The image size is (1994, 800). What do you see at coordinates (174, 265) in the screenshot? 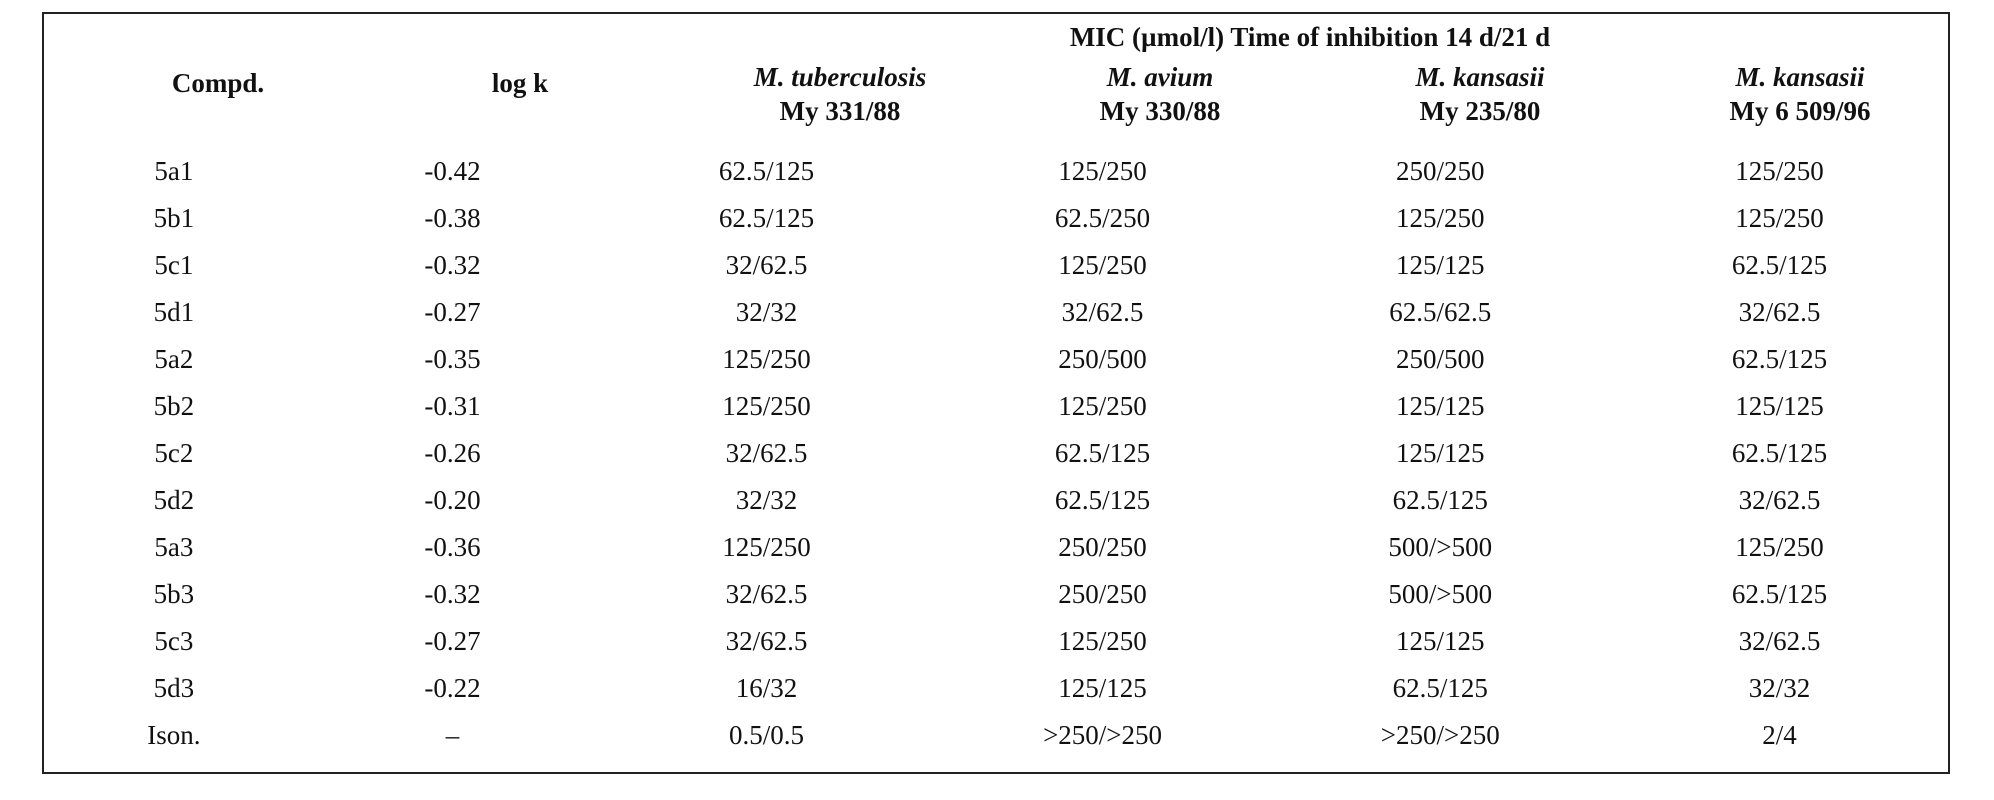
I see `compd-cell: 5c1` at bounding box center [174, 265].